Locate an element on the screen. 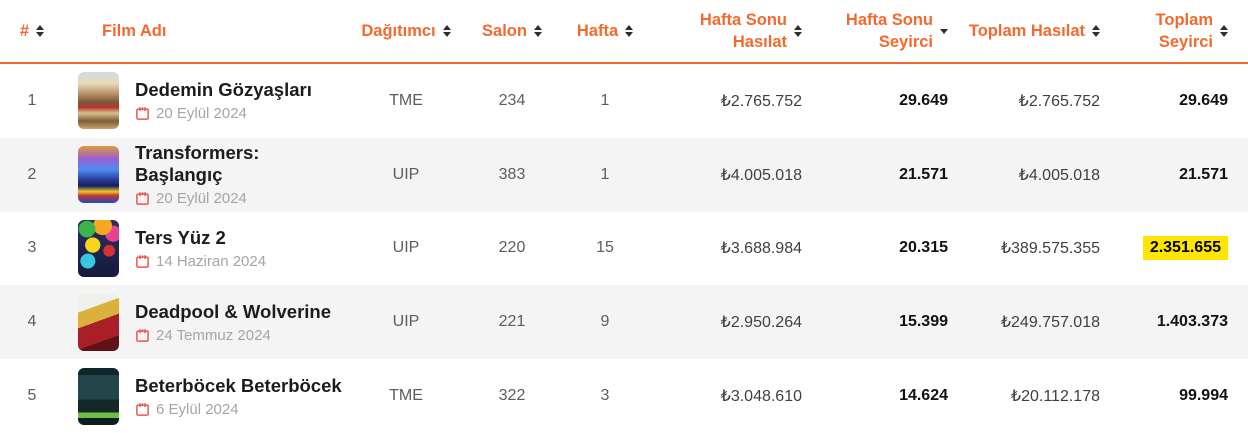 The height and width of the screenshot is (433, 1248). film-cell: Beterböcek Beterböcek 6 Eylül 2024 is located at coordinates (206, 396).